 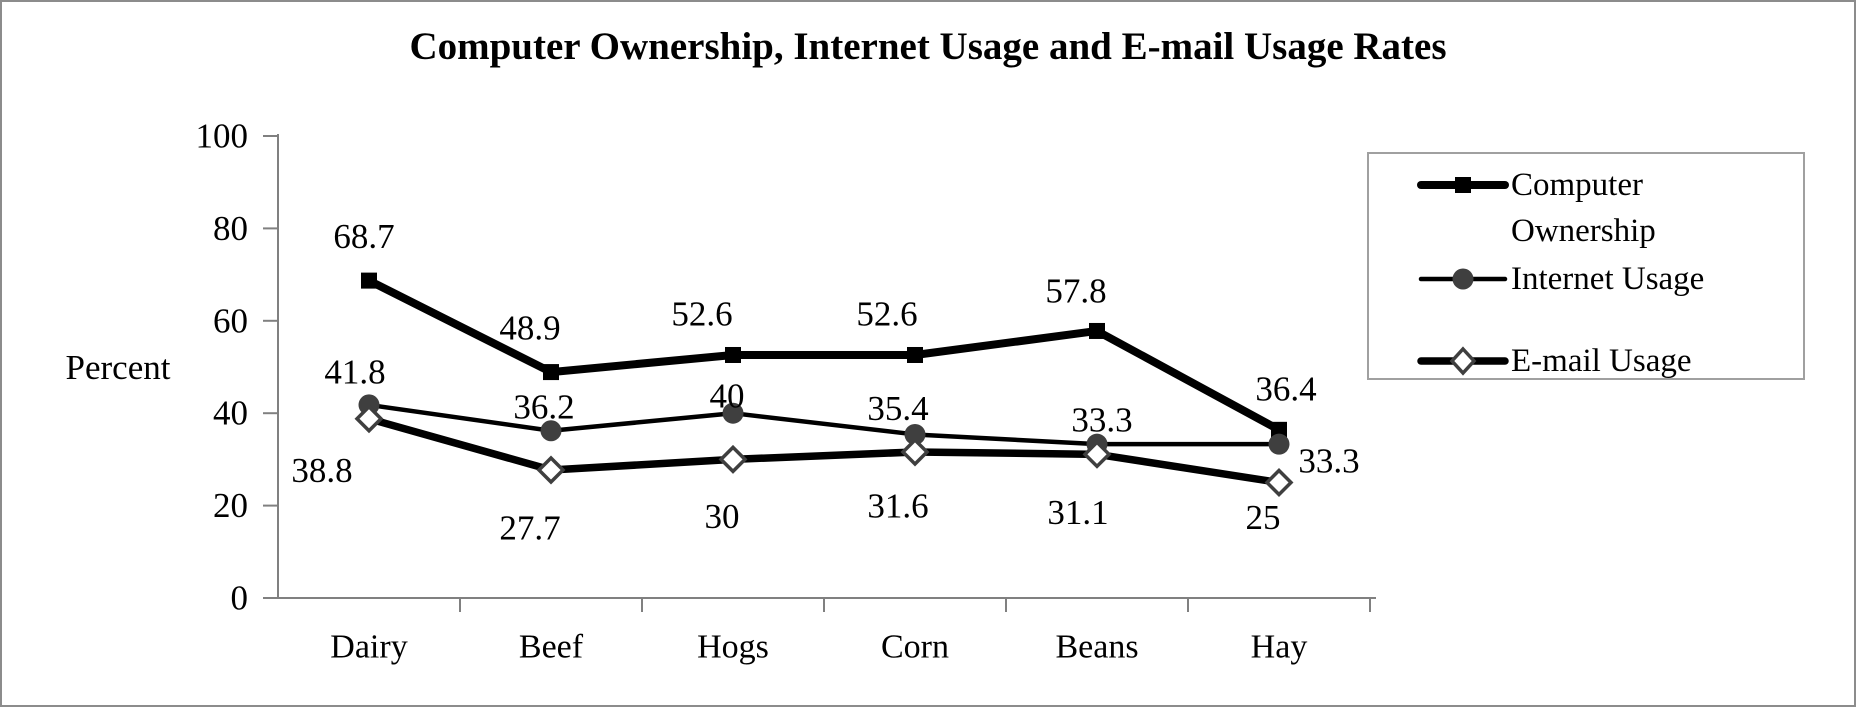 I want to click on series-line-computer-ownership, so click(x=824, y=355).